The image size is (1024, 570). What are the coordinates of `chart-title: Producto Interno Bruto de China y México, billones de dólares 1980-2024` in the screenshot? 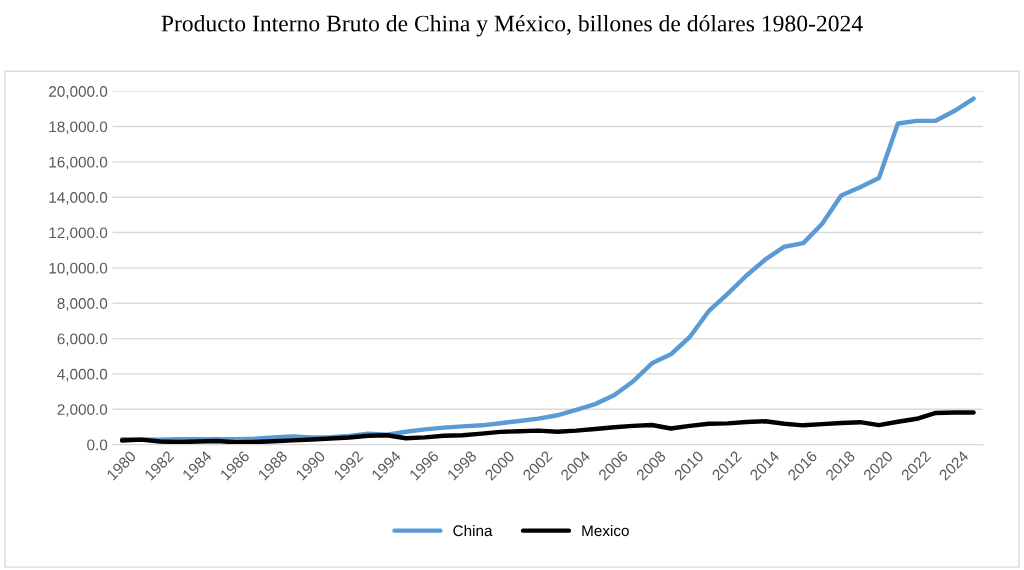 It's located at (512, 25).